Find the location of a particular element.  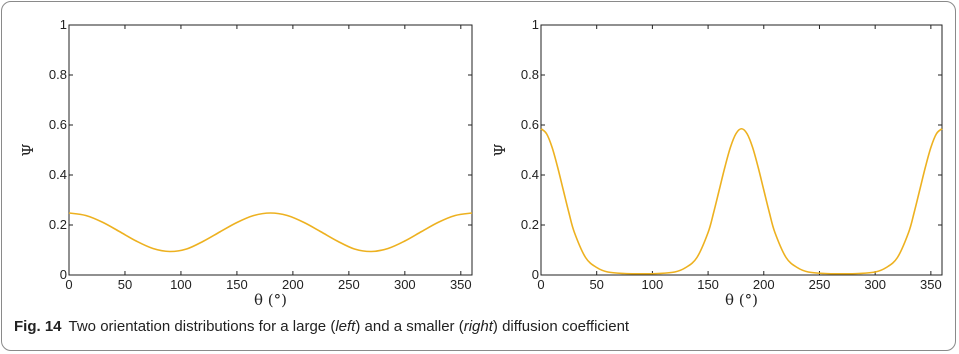

left-x-tick-label: 0 is located at coordinates (68, 284).